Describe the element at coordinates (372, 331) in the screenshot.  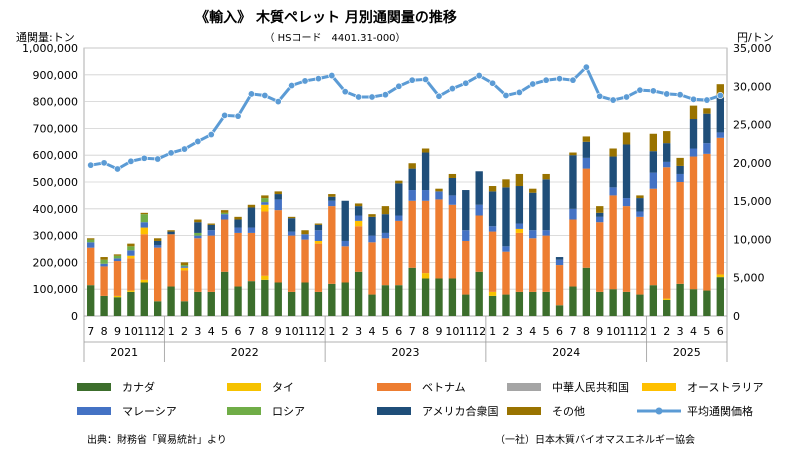
I see `month-label: 4` at that location.